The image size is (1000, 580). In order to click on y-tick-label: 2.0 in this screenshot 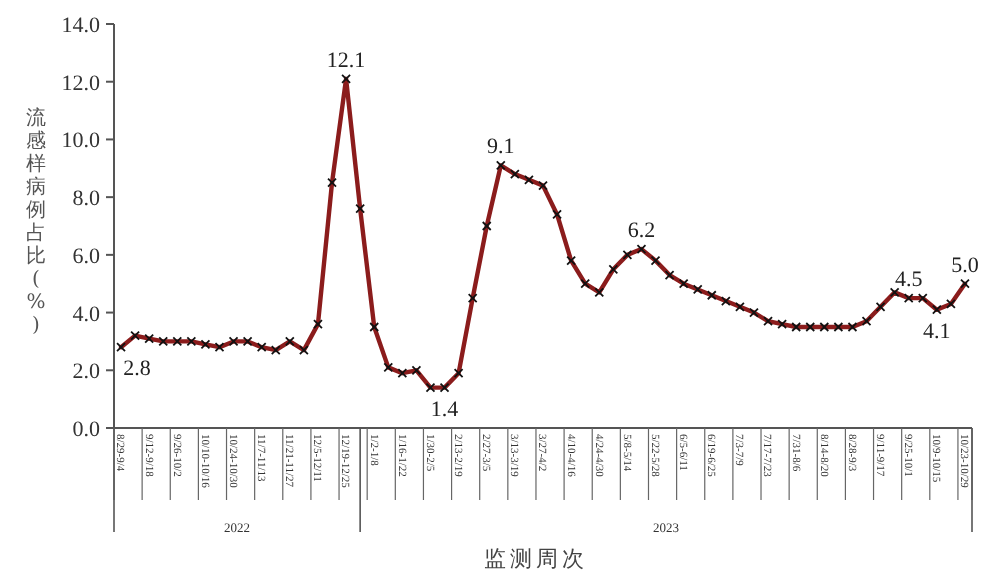, I will do `click(86, 372)`.